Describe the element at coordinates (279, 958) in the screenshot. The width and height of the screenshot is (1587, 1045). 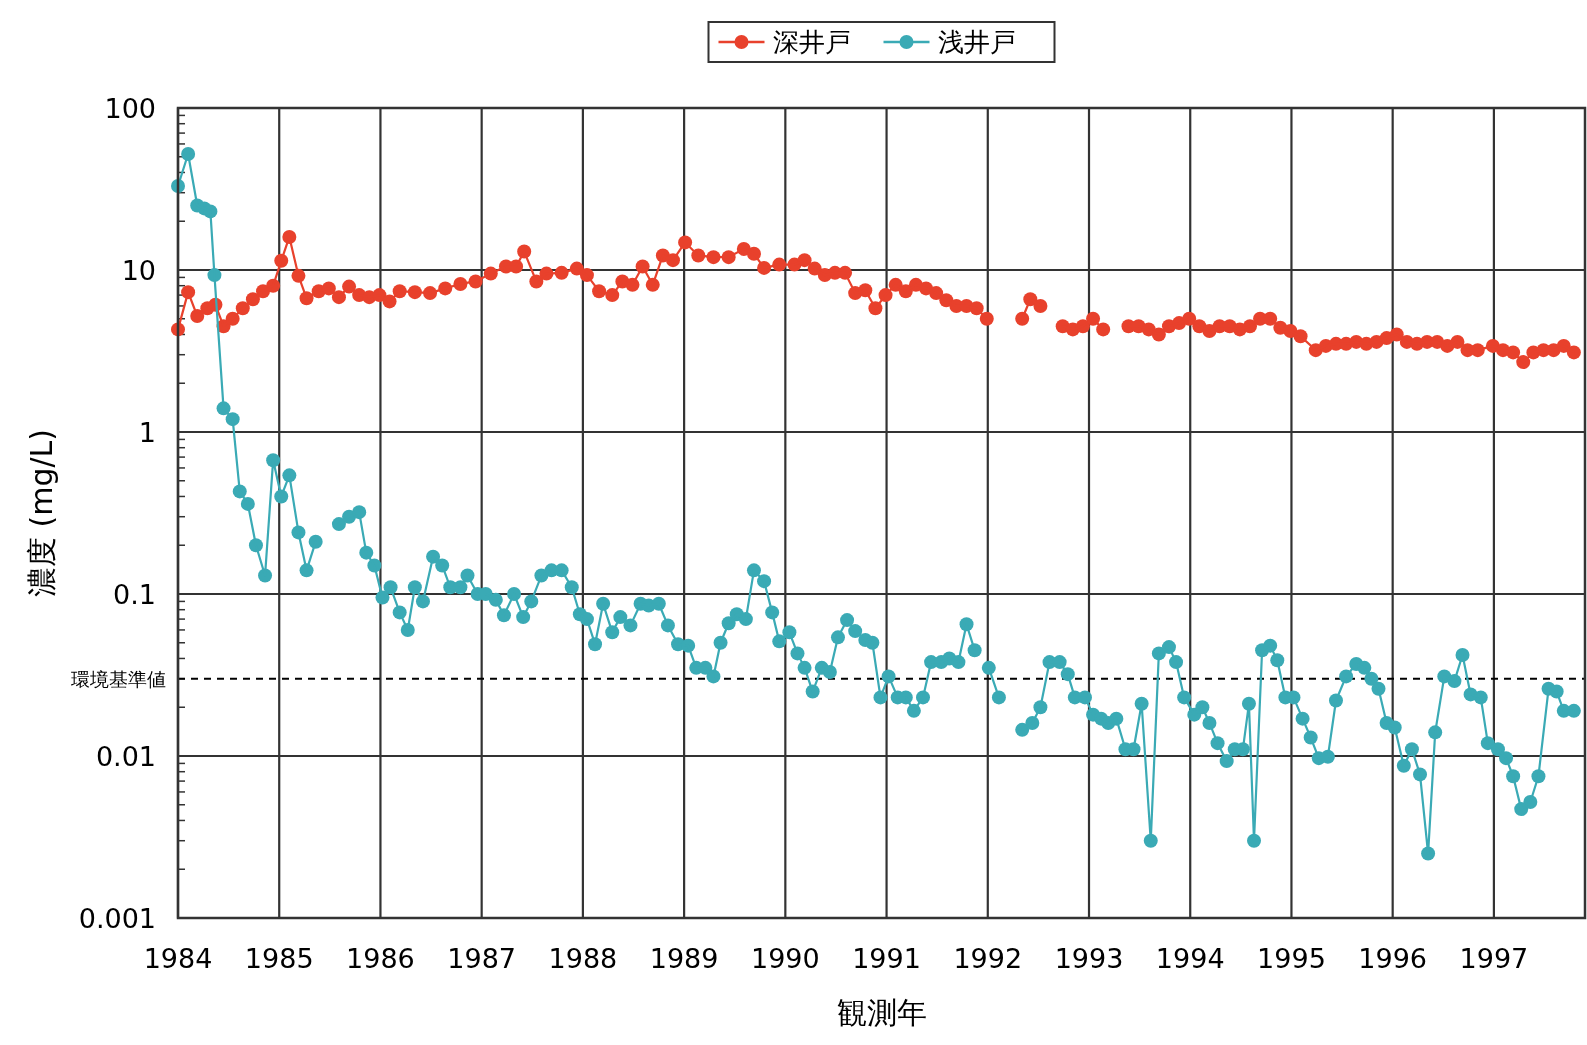
I see `x-tick-label: 1985` at that location.